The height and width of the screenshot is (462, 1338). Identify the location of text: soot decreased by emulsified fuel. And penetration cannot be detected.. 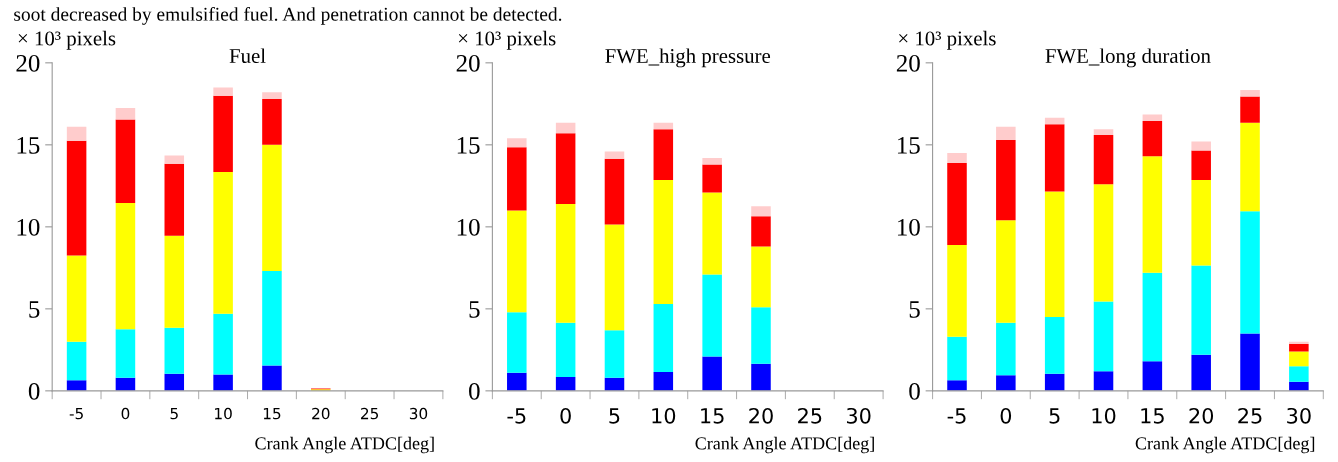
(288, 15).